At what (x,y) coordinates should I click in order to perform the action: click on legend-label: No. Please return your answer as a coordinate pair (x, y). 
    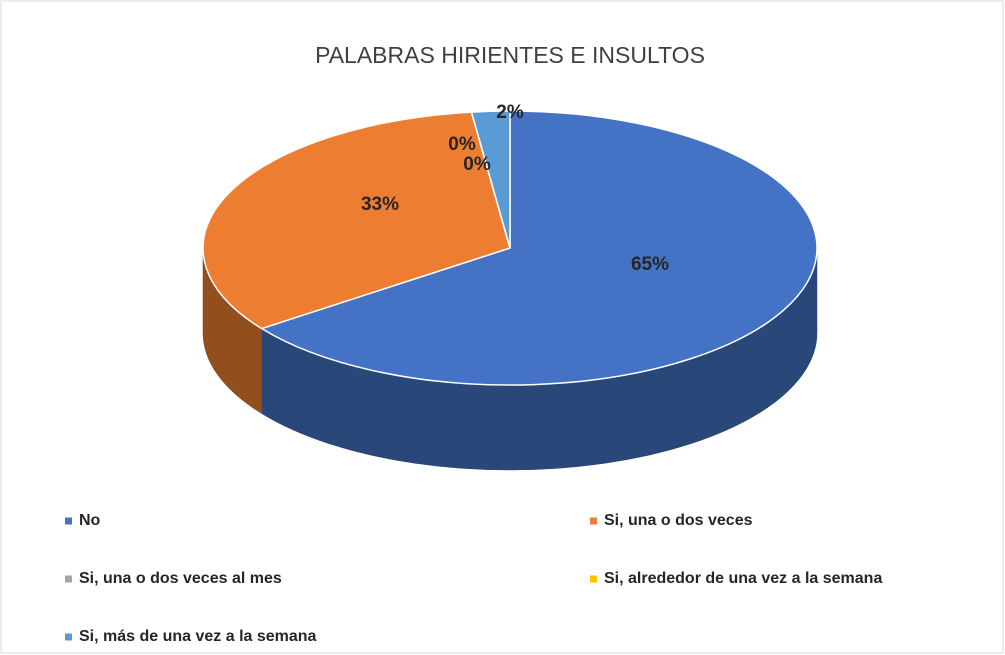
    Looking at the image, I should click on (90, 520).